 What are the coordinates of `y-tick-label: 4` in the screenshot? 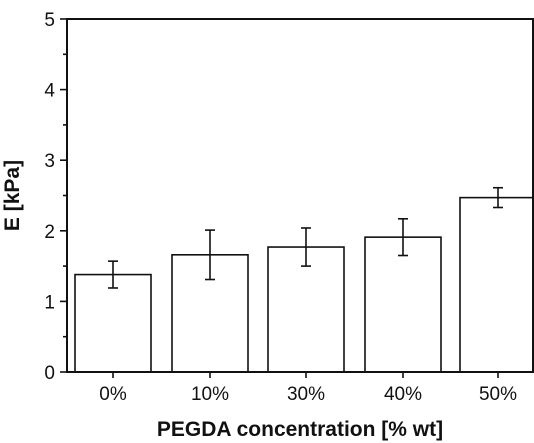 It's located at (49, 91).